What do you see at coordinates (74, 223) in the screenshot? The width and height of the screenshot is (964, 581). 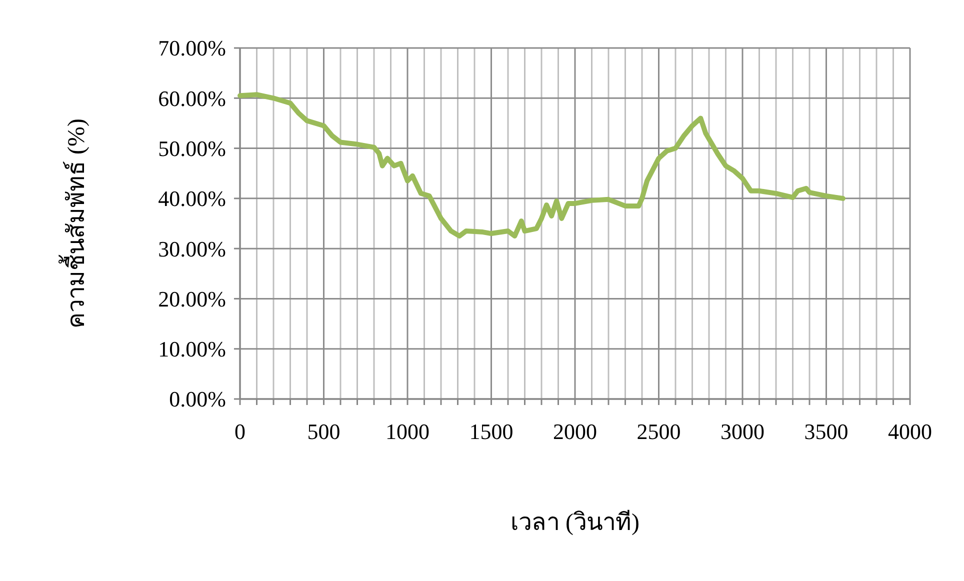 I see `y-axis-title: ความชื้นสัมพัทธ์ (%)` at bounding box center [74, 223].